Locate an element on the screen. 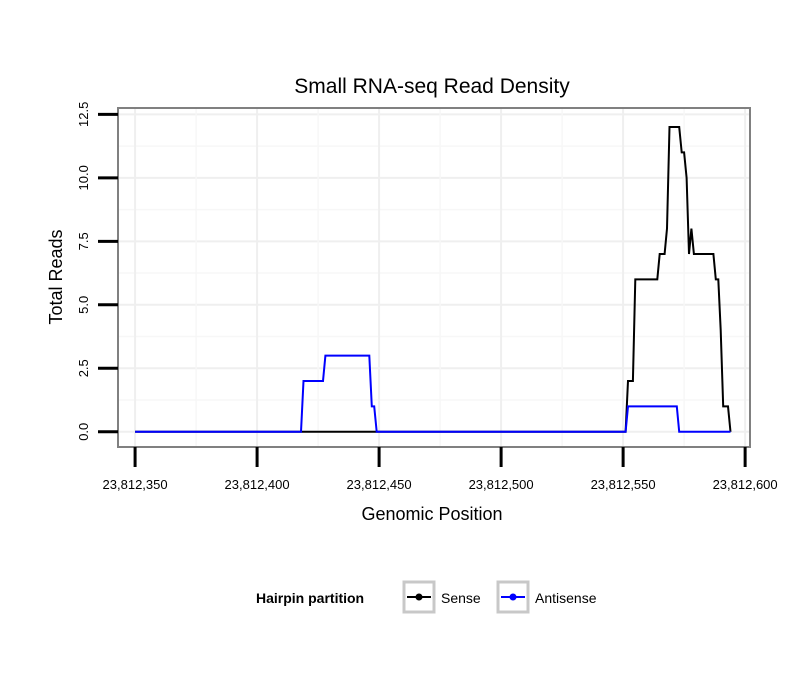  legend-item-sense: Sense is located at coordinates (441, 597).